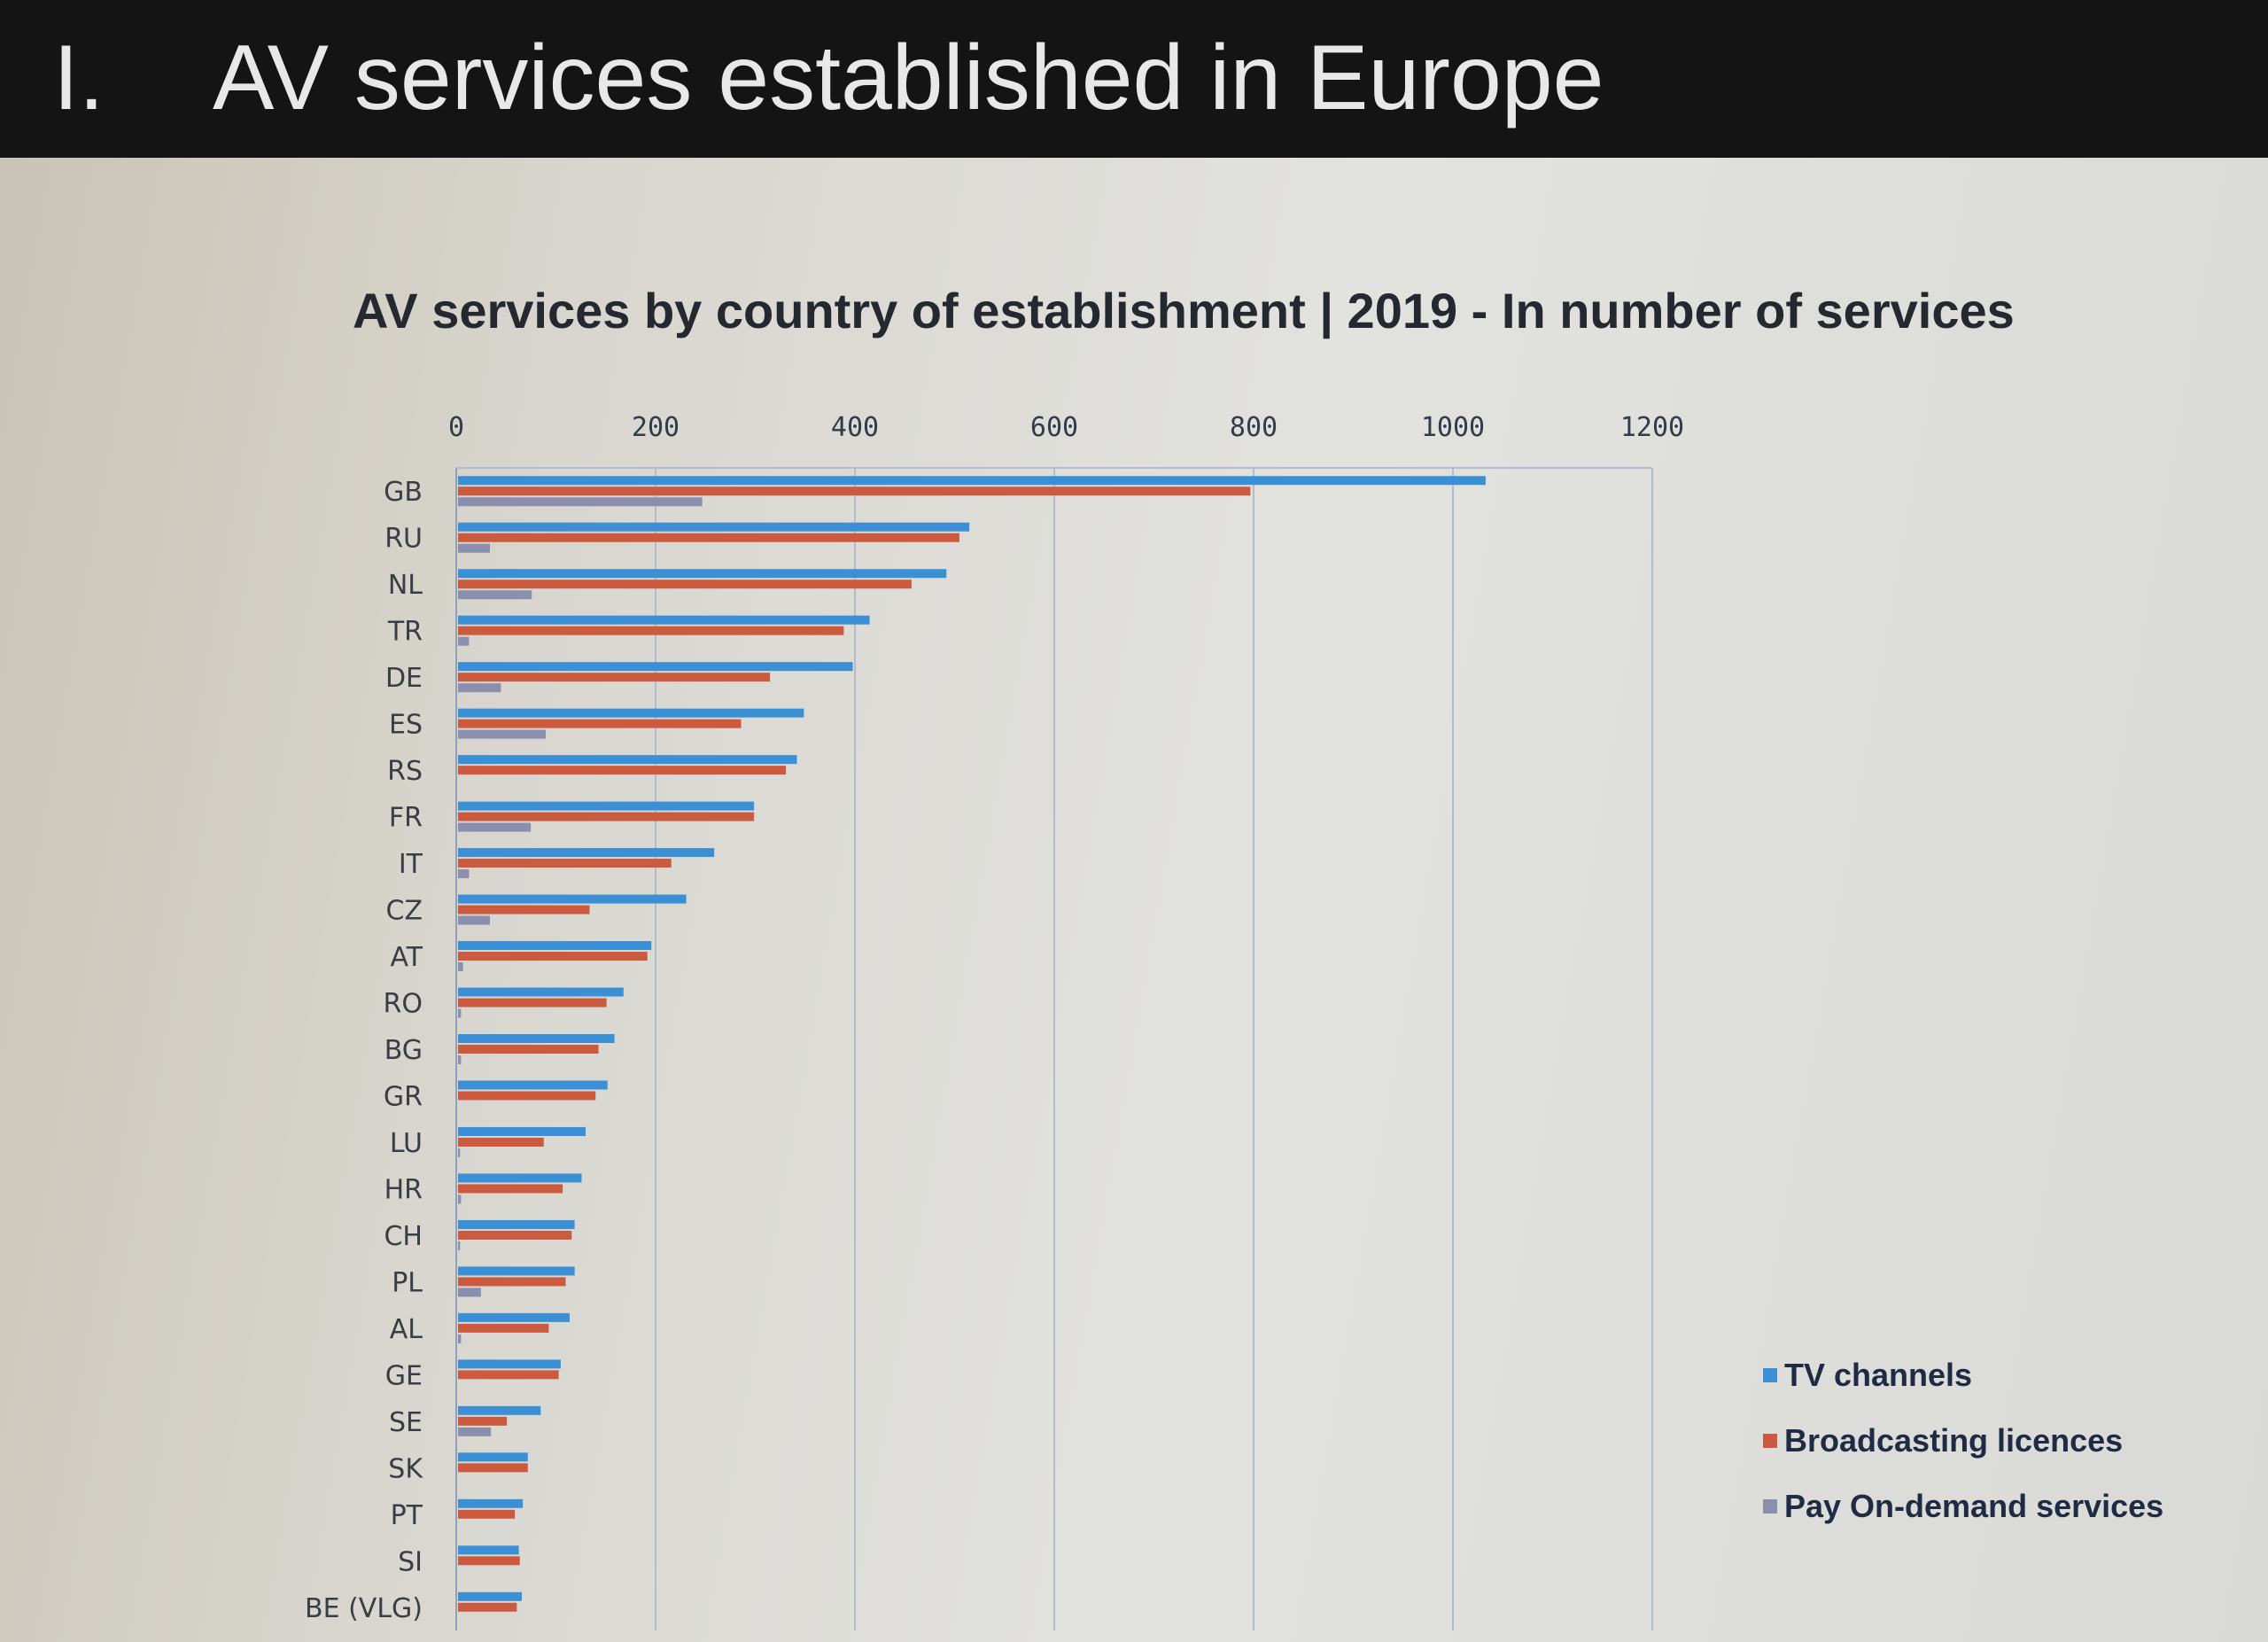 The height and width of the screenshot is (1642, 2268). What do you see at coordinates (855, 428) in the screenshot?
I see `x-tick-label: 400` at bounding box center [855, 428].